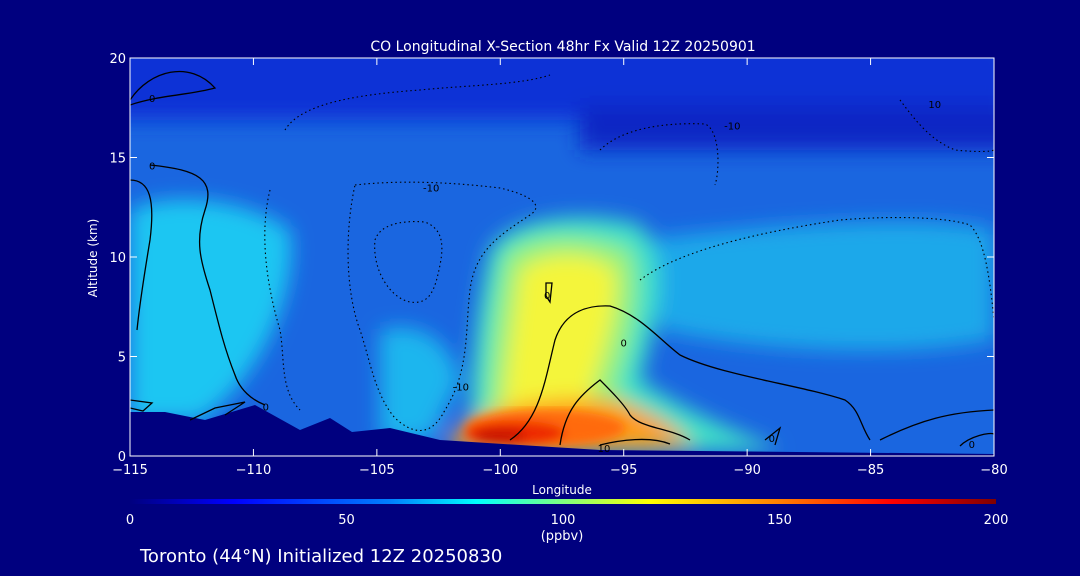  I want to click on x-tick-label: −85, so click(870, 470).